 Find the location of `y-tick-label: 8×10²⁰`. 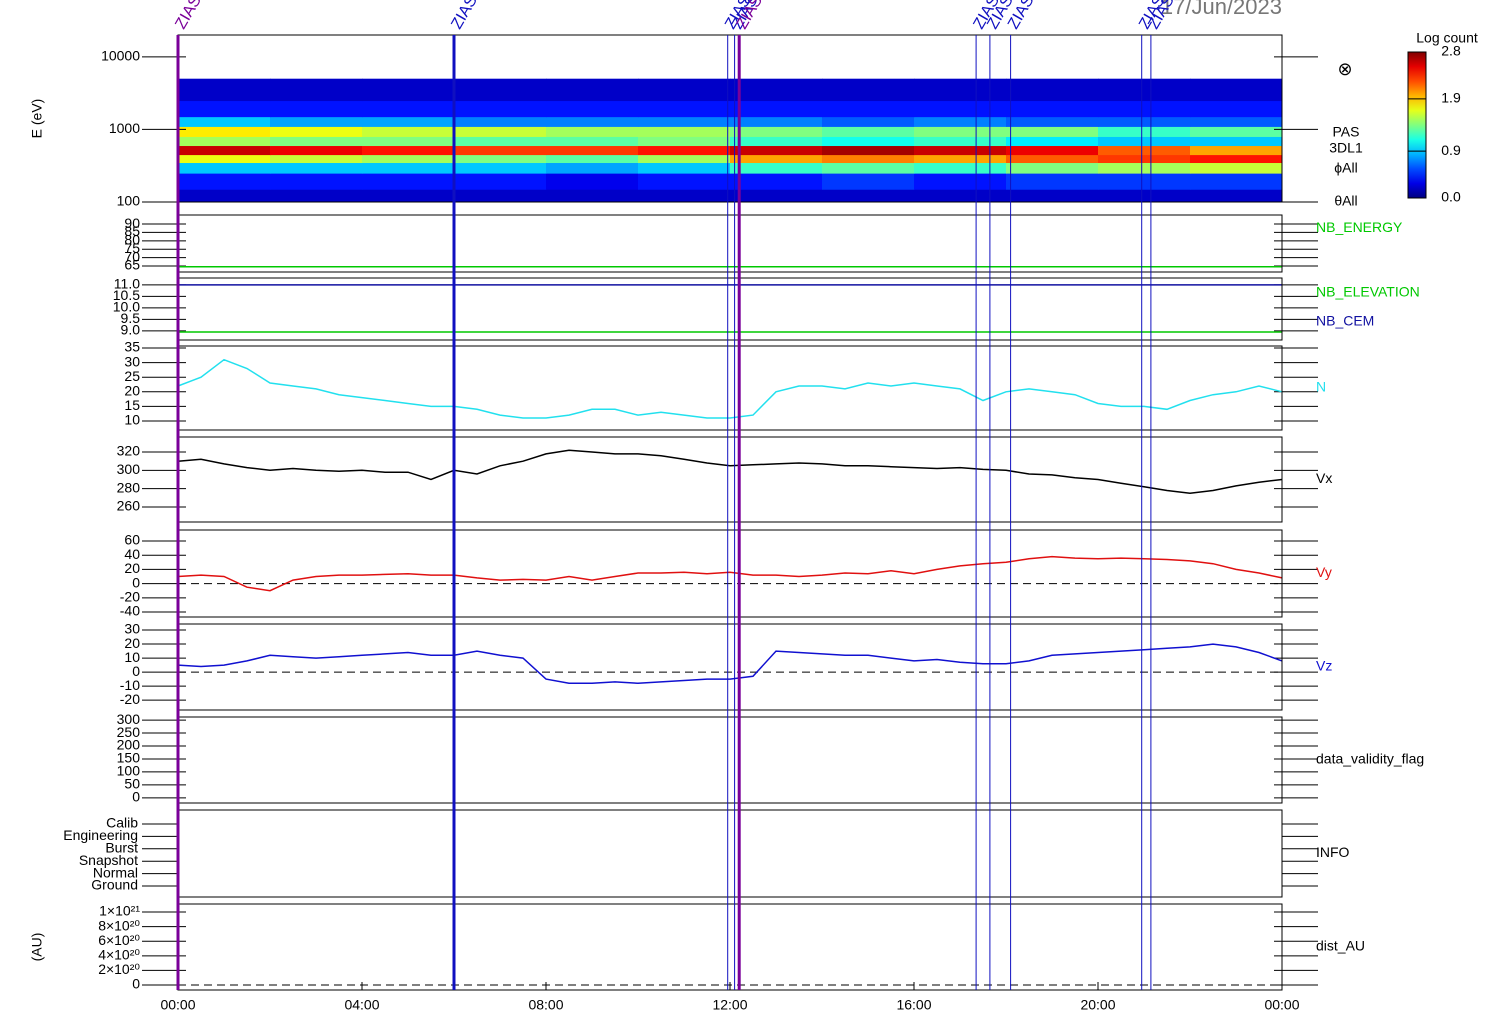

y-tick-label: 8×10²⁰ is located at coordinates (119, 925).